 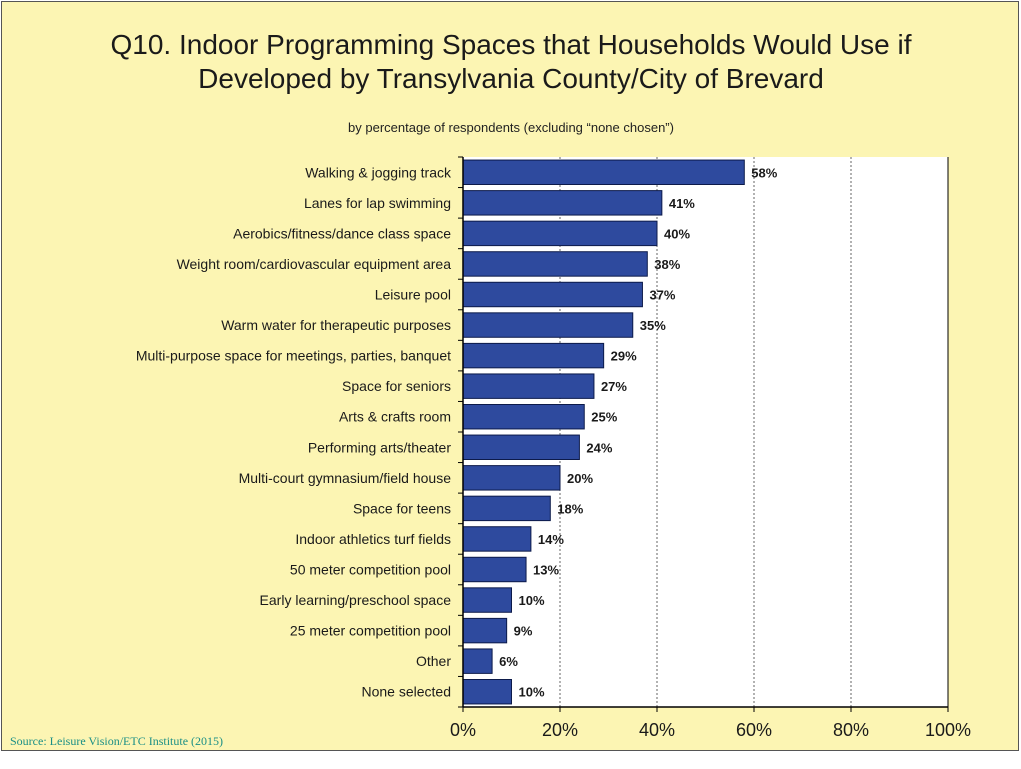 I want to click on category-label: Arts & crafts room, so click(x=395, y=417).